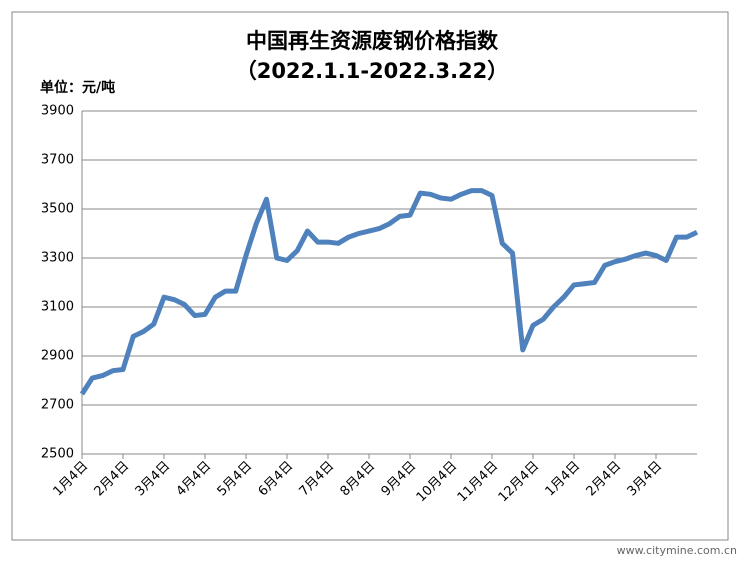 This screenshot has width=741, height=565. Describe the element at coordinates (478, 482) in the screenshot. I see `x-tick-label: 11月4日` at that location.